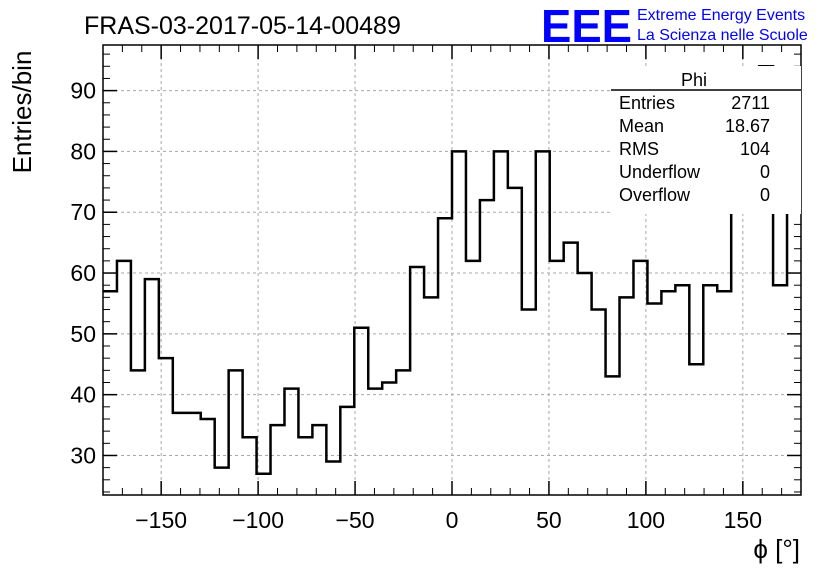 The height and width of the screenshot is (572, 836). Describe the element at coordinates (355, 520) in the screenshot. I see `x-tick-label: −50` at that location.